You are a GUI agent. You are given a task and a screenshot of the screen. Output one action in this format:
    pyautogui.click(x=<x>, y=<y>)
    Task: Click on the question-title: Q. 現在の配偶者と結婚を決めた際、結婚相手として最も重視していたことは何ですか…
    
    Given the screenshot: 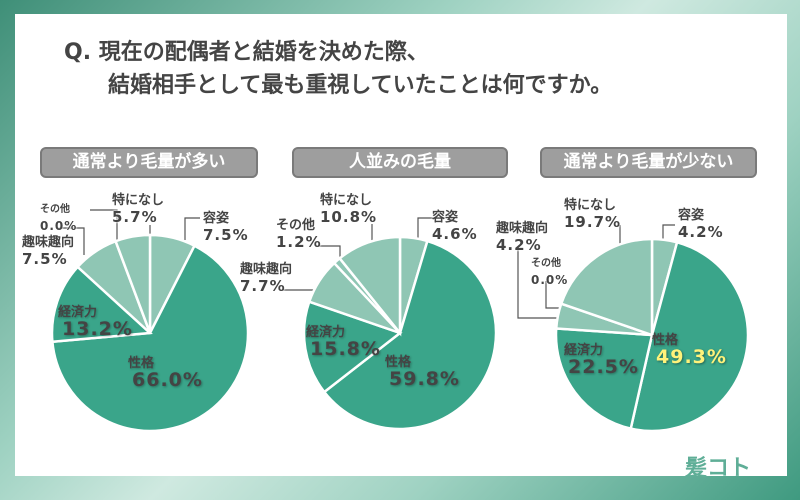 What is the action you would take?
    pyautogui.click(x=338, y=69)
    